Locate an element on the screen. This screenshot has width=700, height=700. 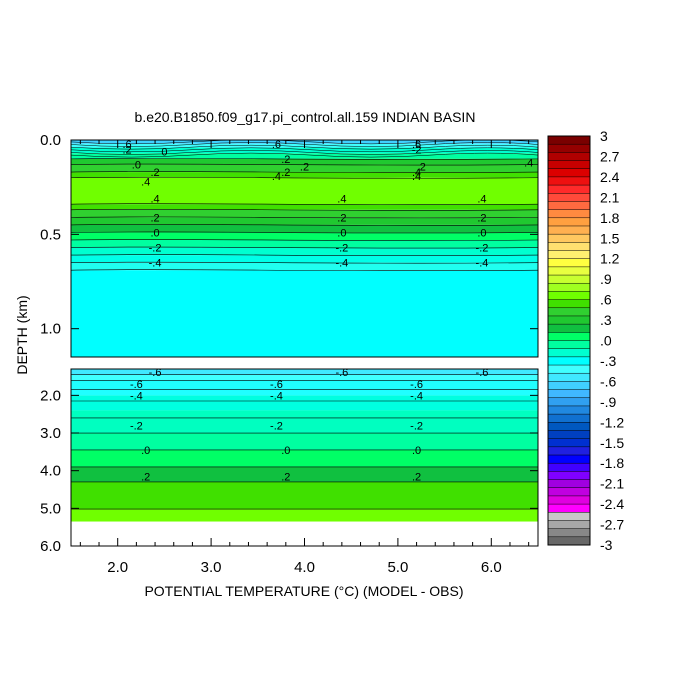
colorbar-label: -1.8 is located at coordinates (612, 463).